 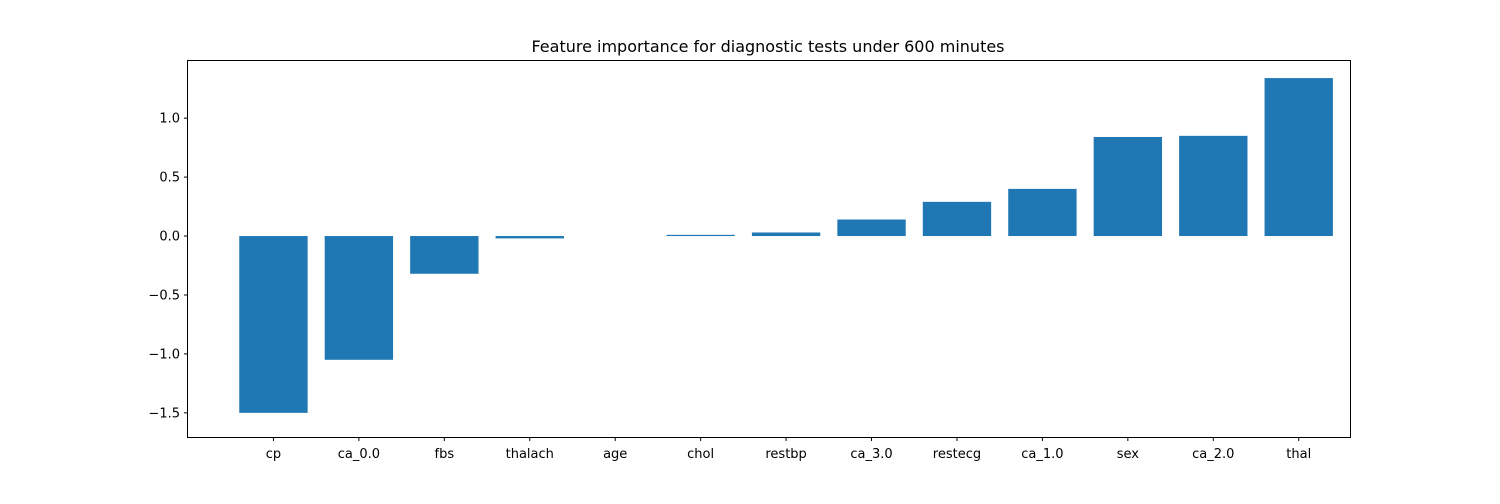 I want to click on bar-restecg, so click(x=957, y=219).